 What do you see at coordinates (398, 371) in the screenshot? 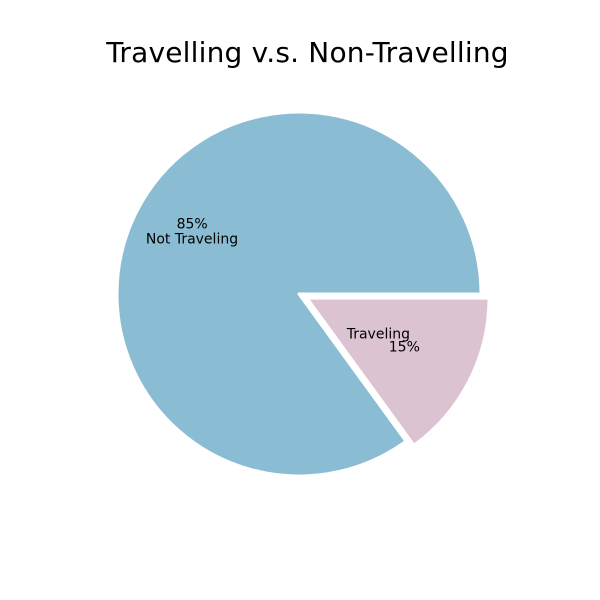
I see `pie-slice-traveling` at bounding box center [398, 371].